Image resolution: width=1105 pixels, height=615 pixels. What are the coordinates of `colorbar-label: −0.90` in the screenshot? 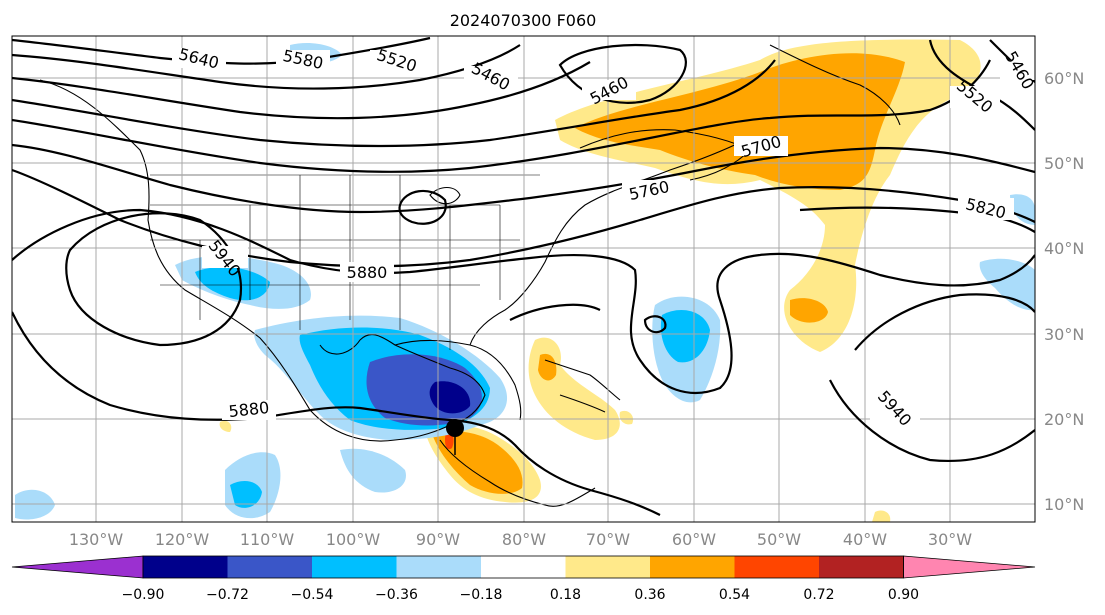 It's located at (143, 595).